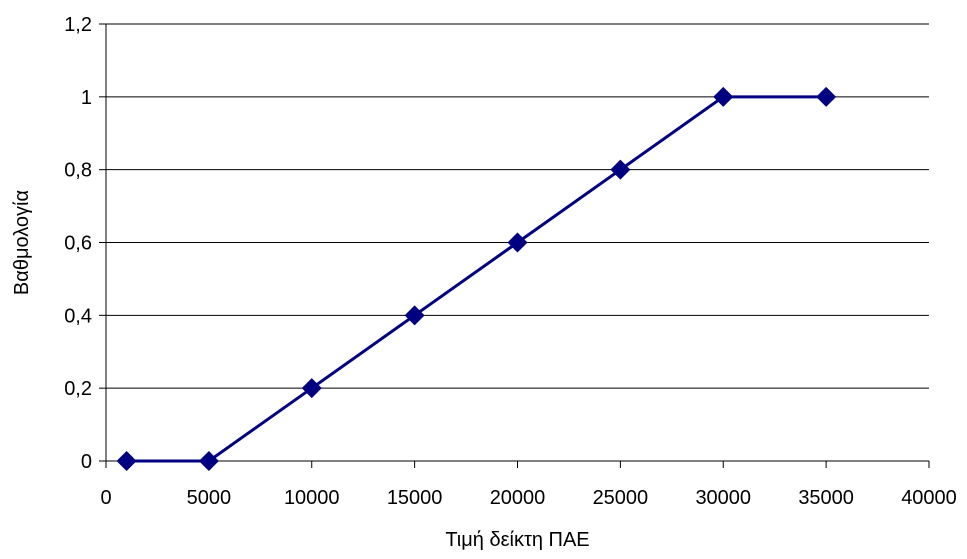 This screenshot has height=559, width=967. Describe the element at coordinates (78, 171) in the screenshot. I see `y-tick-label-4: 0,8` at that location.